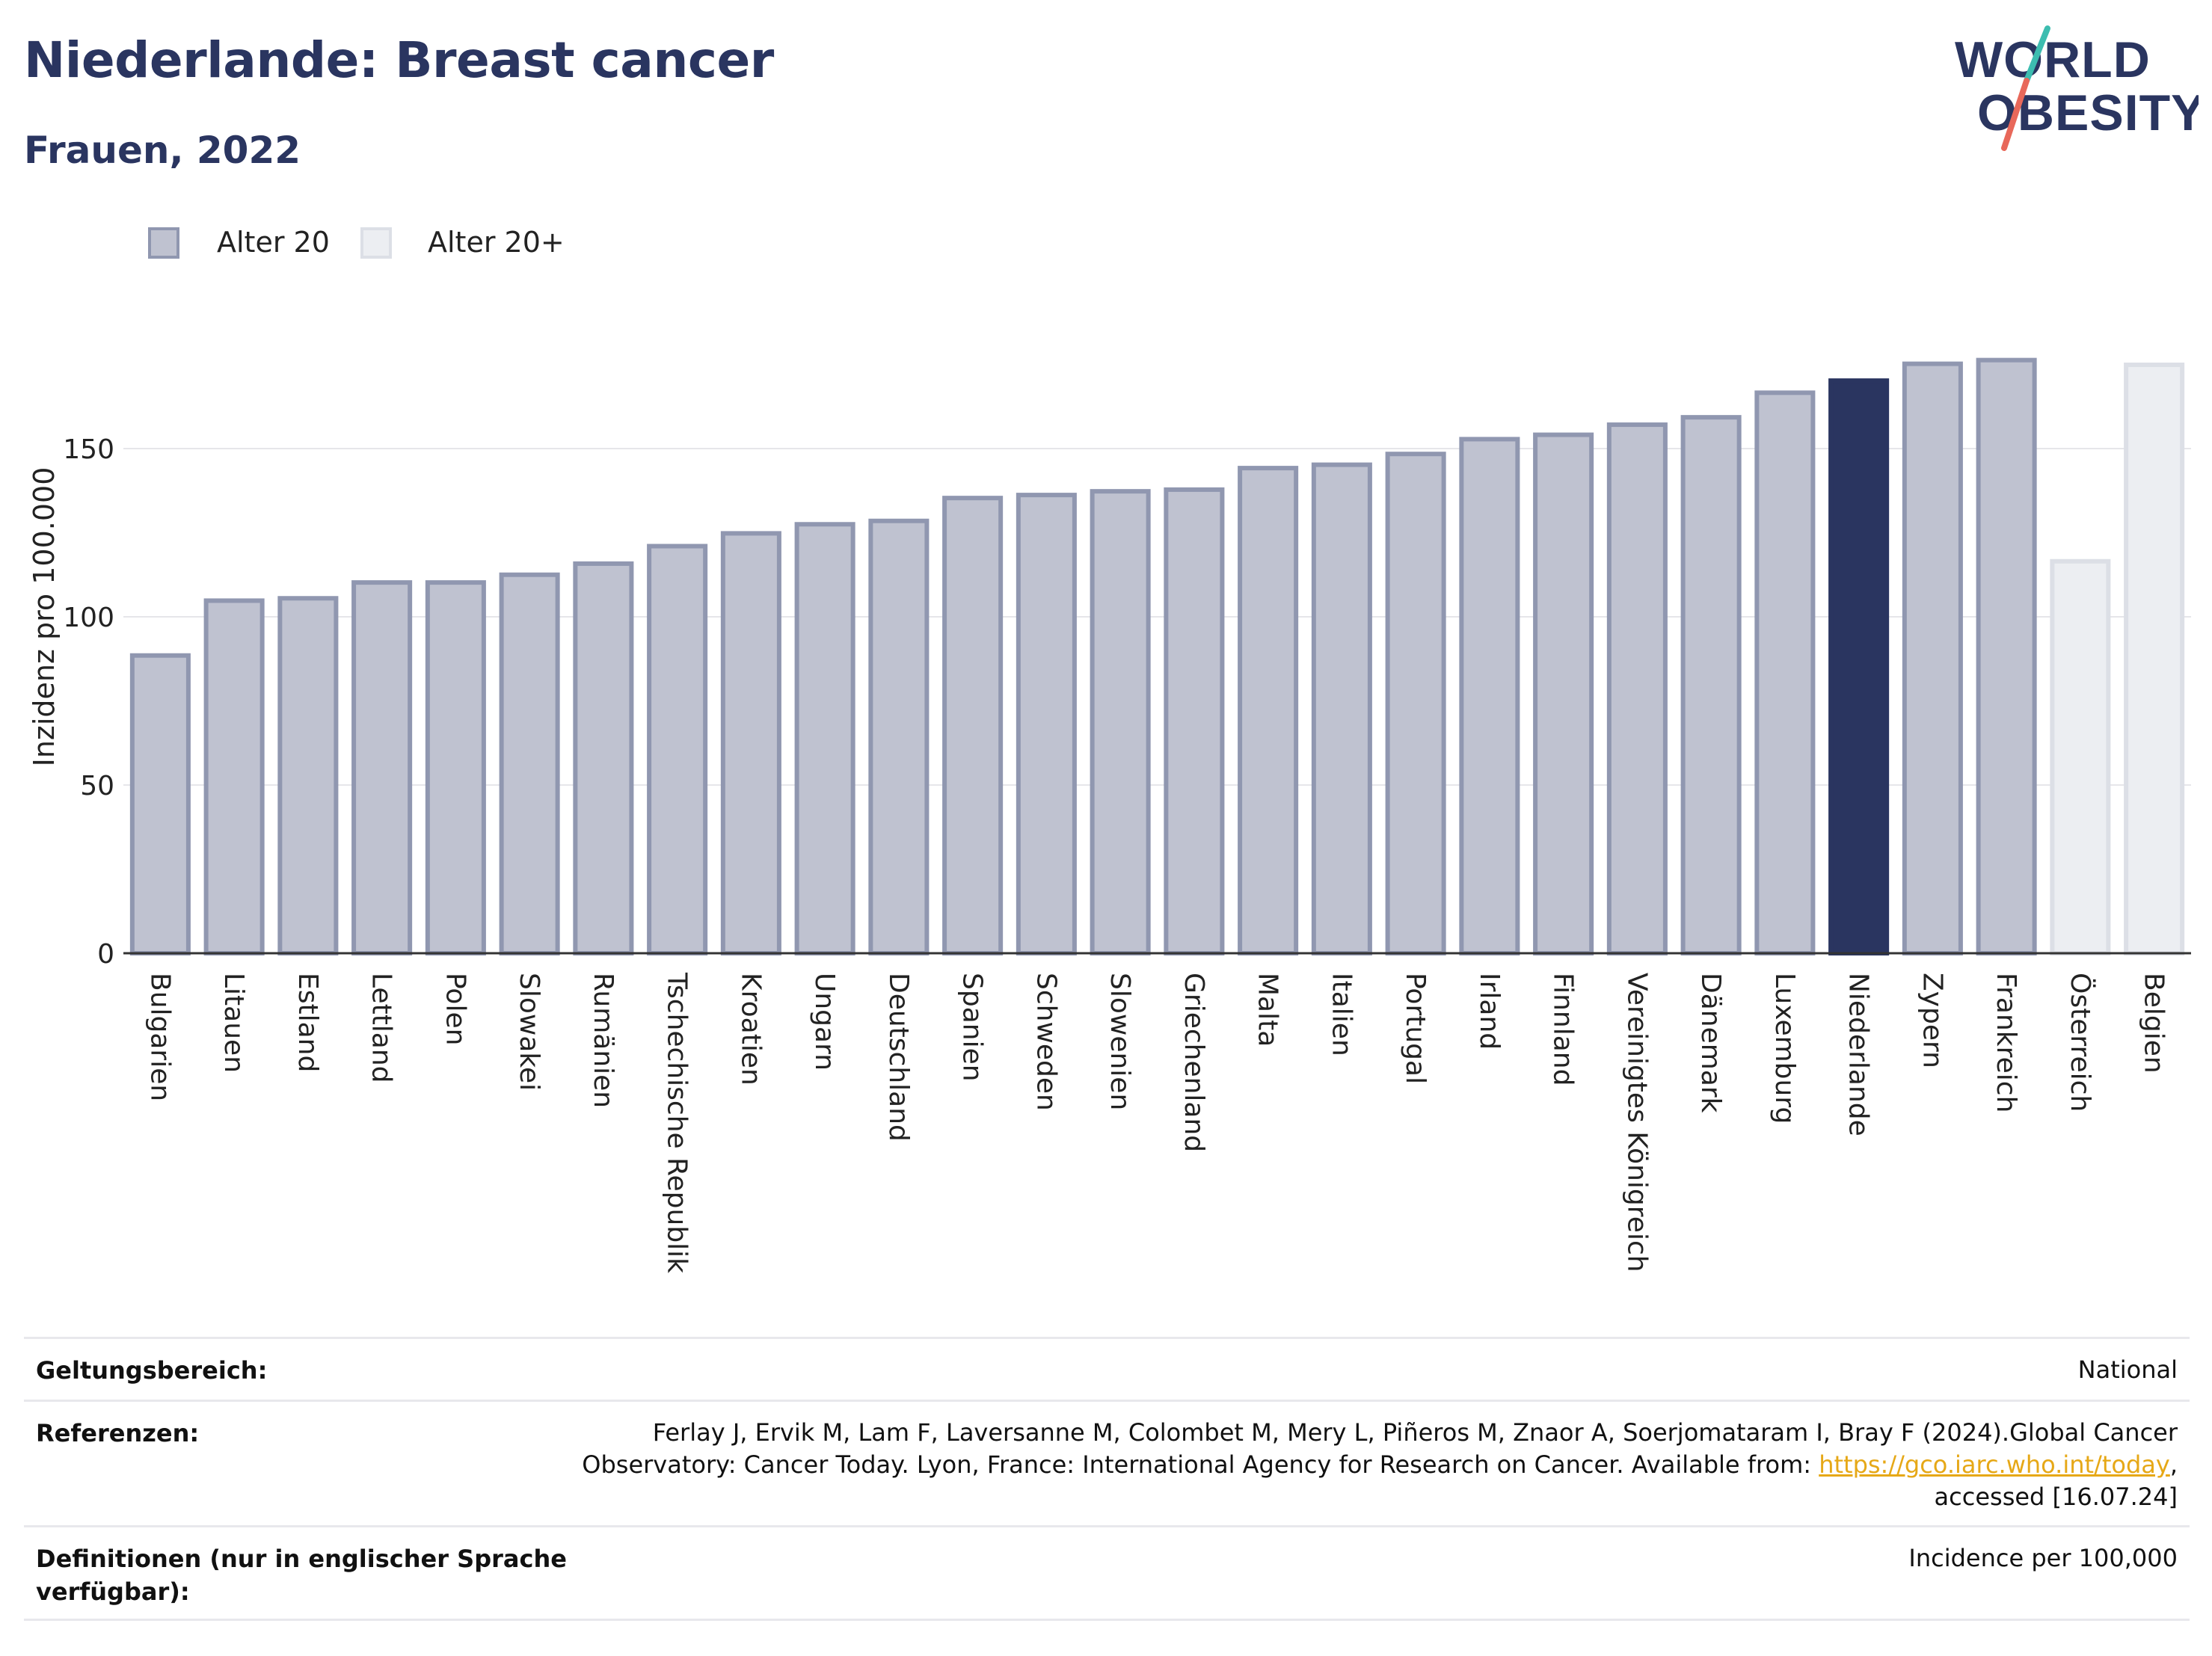 The width and height of the screenshot is (2212, 1656). Describe the element at coordinates (307, 1022) in the screenshot. I see `x-tick-label: Estland` at that location.